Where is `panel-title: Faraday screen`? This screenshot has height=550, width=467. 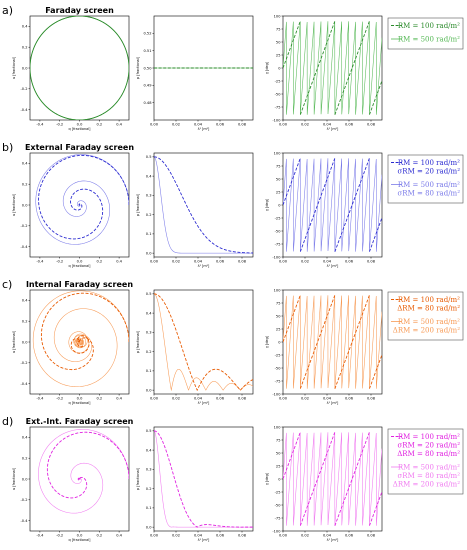
panel-title: Faraday screen is located at coordinates (79, 10).